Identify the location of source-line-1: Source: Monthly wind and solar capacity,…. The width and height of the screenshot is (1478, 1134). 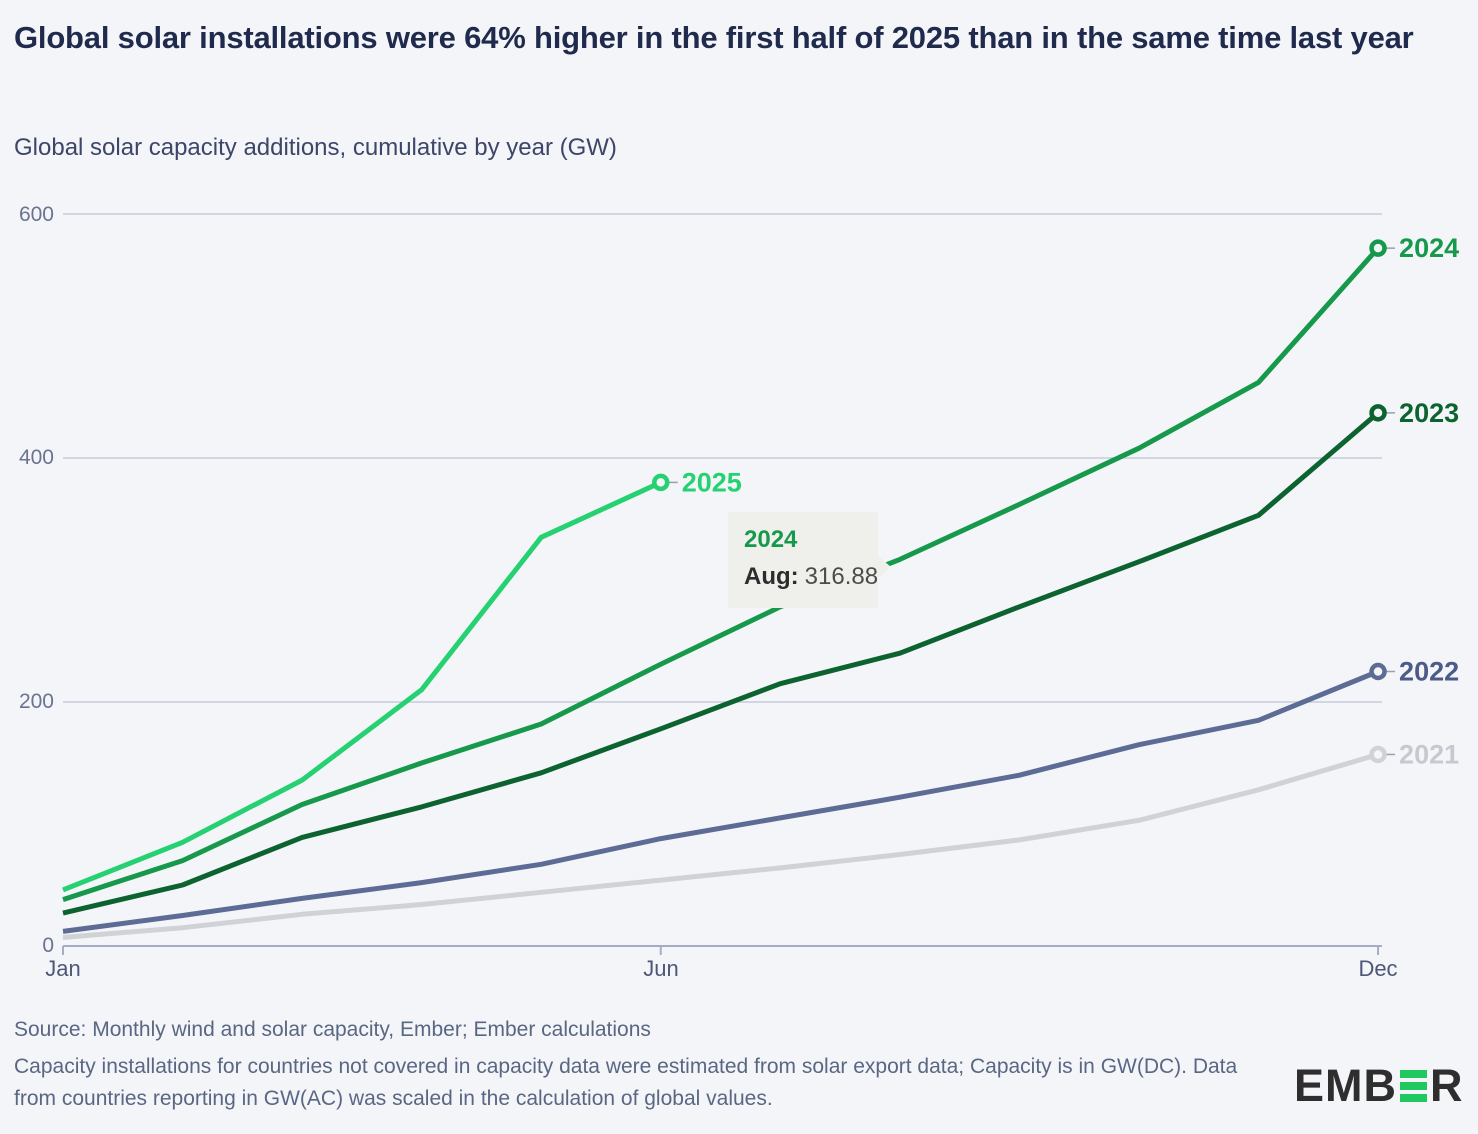
(332, 1029).